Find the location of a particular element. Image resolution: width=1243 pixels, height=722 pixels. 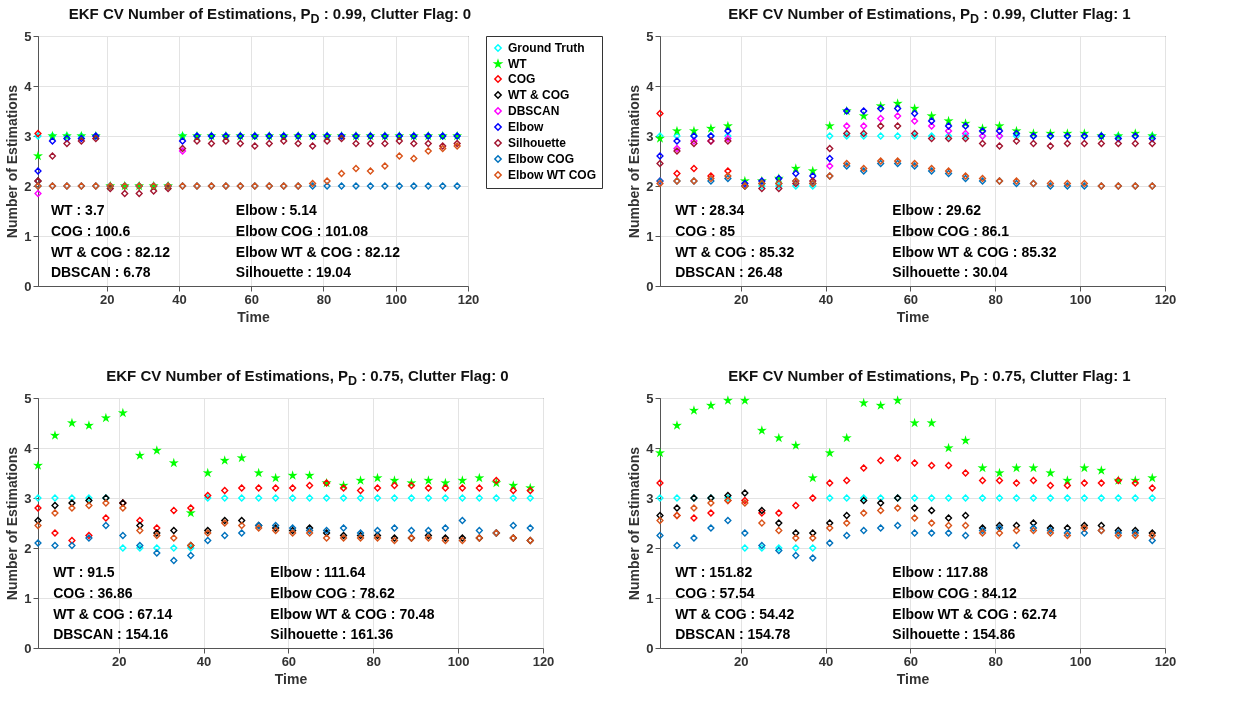

legend-label: COG is located at coordinates (522, 79).